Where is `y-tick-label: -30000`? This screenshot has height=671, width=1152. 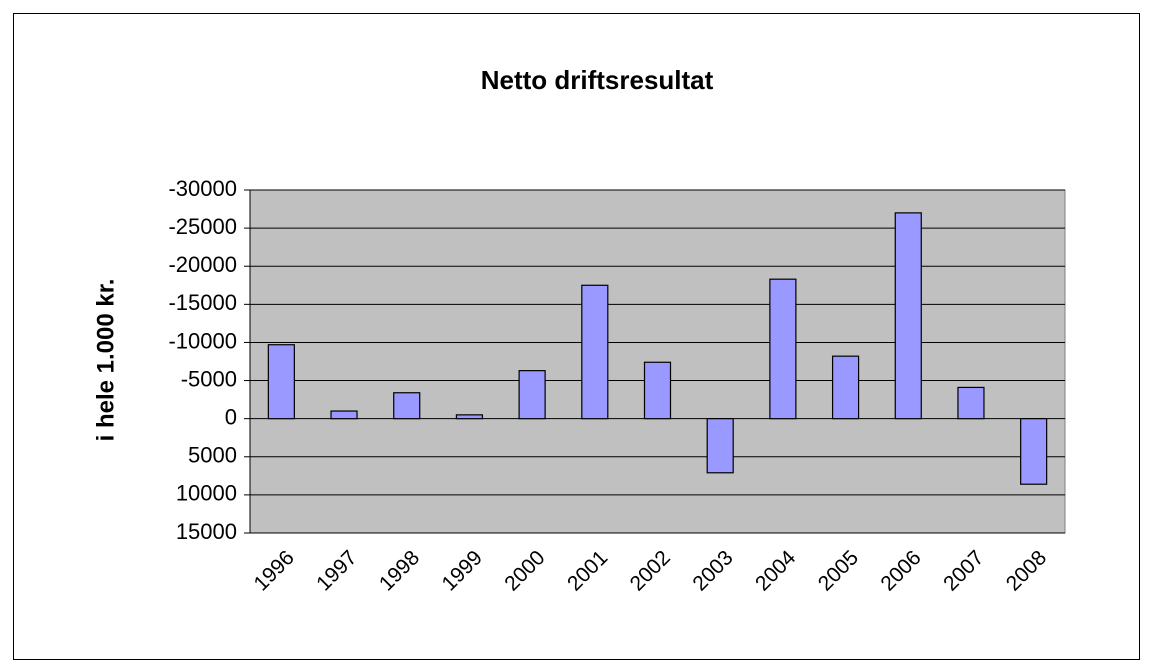 y-tick-label: -30000 is located at coordinates (202, 188).